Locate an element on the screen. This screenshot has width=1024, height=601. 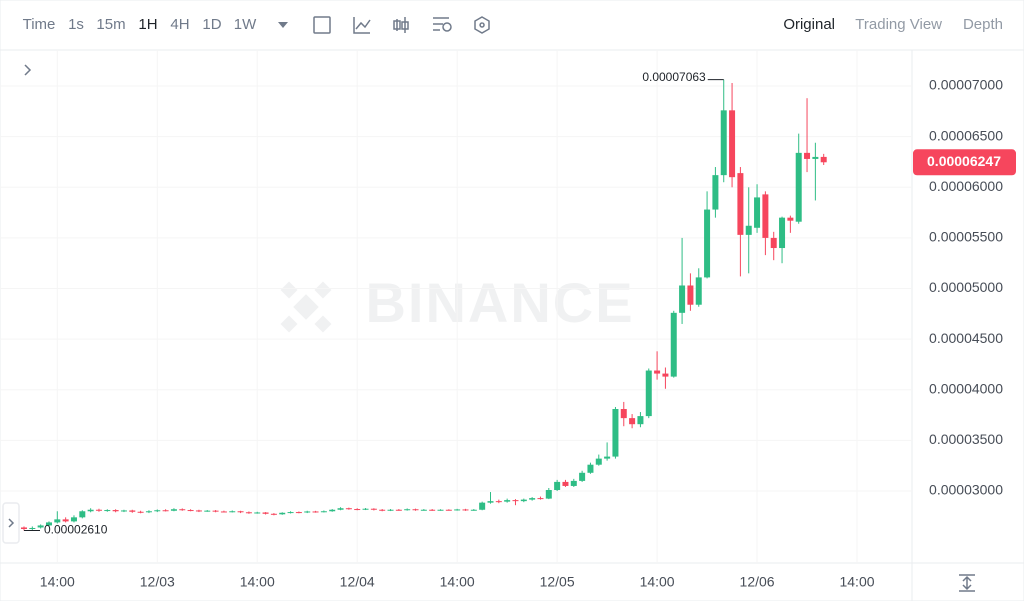
expand-icon is located at coordinates (28, 70).